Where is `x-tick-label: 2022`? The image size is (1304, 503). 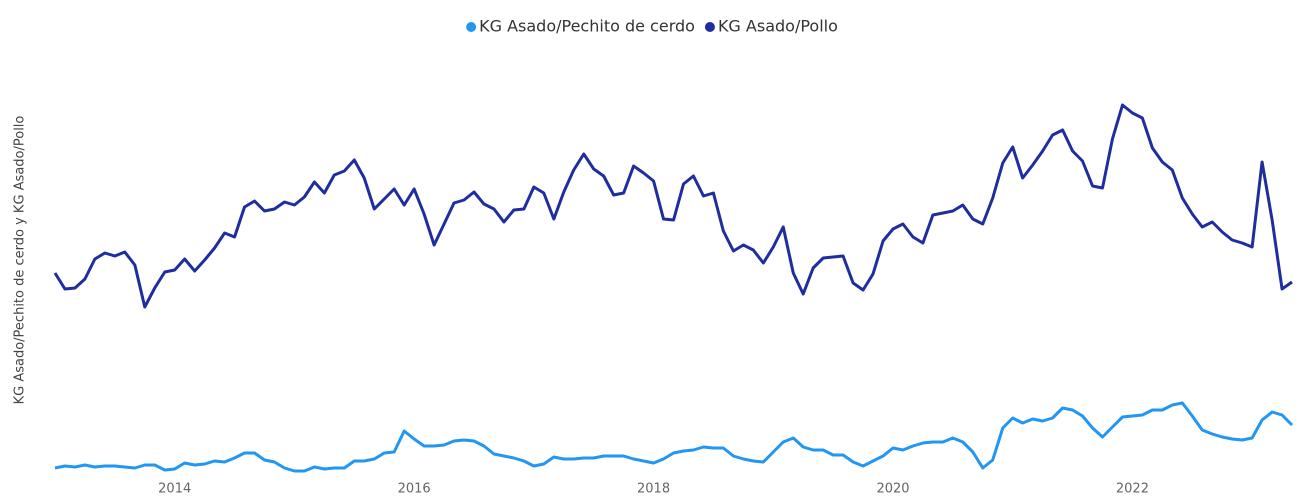
x-tick-label: 2022 is located at coordinates (1132, 489).